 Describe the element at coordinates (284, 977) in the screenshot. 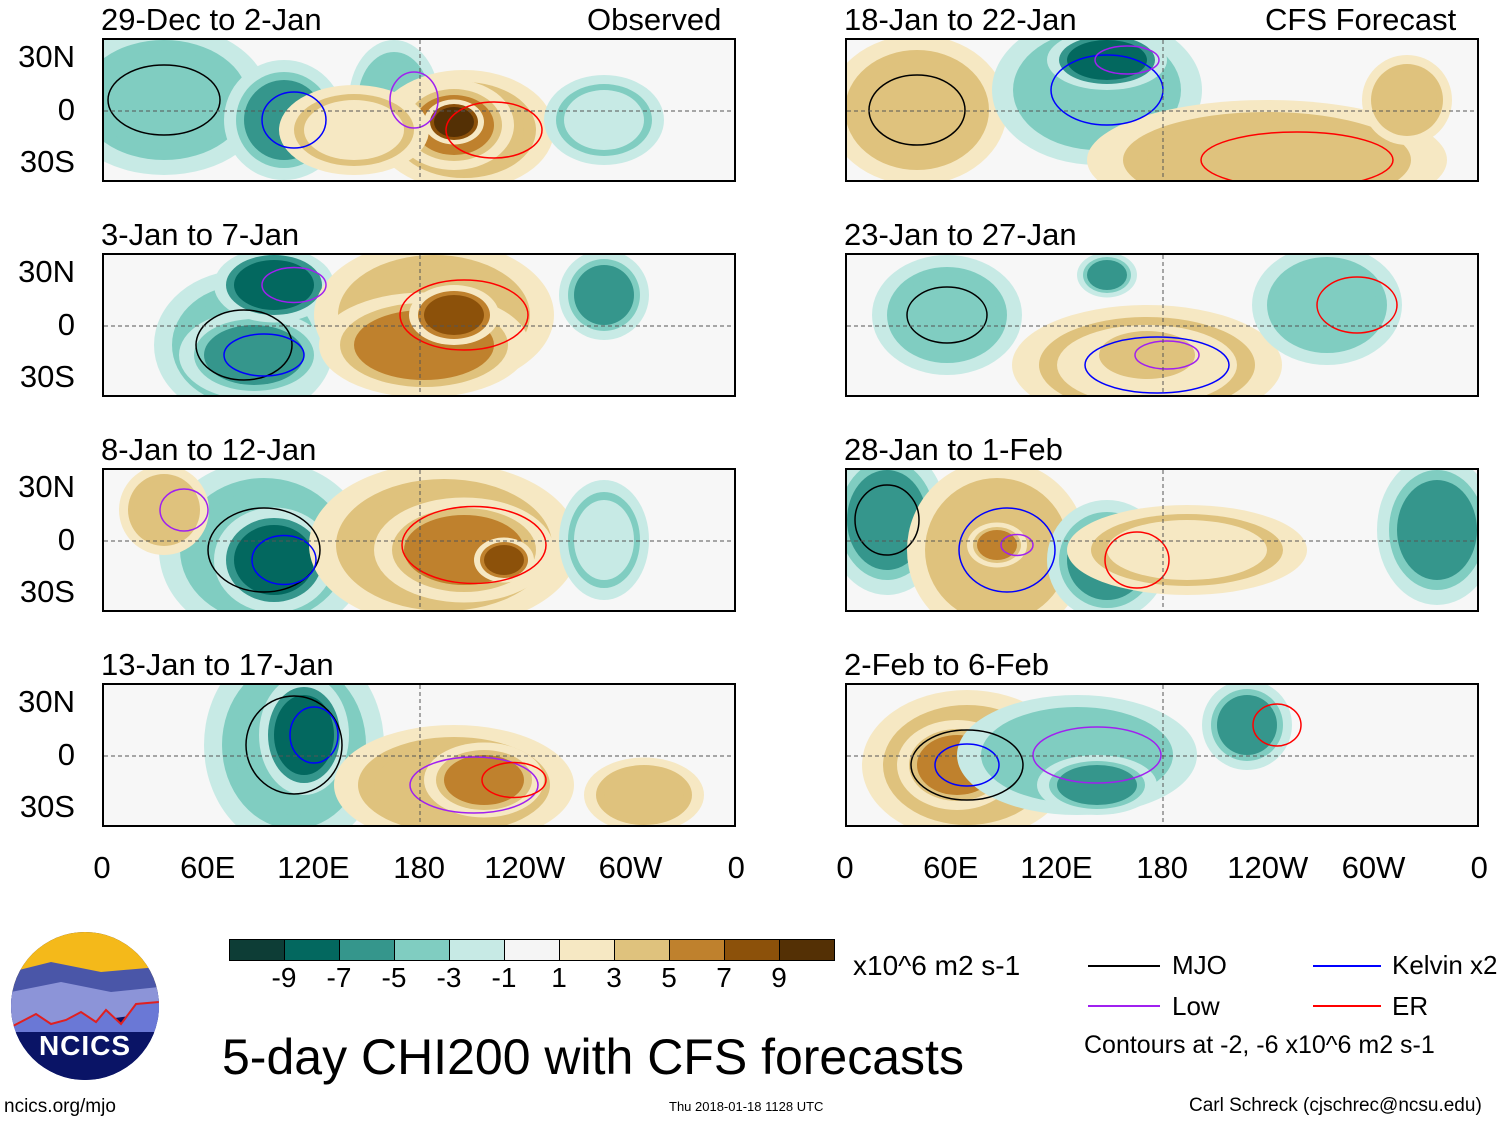

I see `colorbar-label: -9` at that location.